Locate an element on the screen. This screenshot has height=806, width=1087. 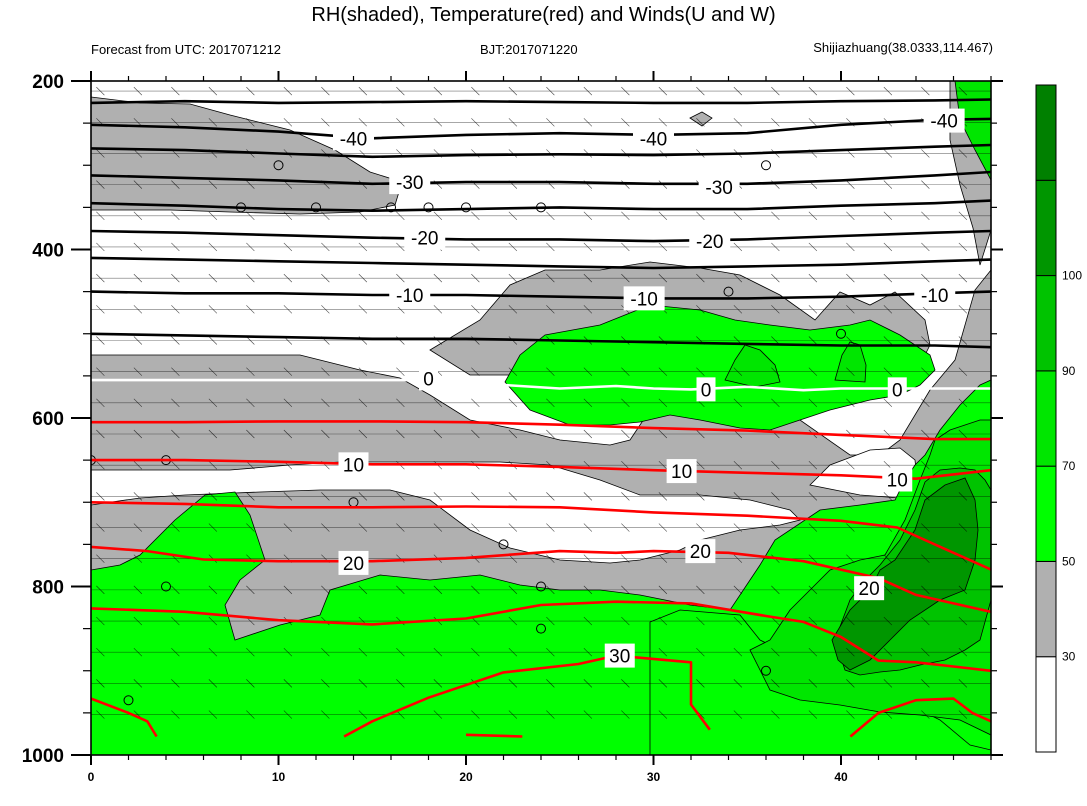
rh-colorbar: 30 50 70 90 100 is located at coordinates (1058, 418).